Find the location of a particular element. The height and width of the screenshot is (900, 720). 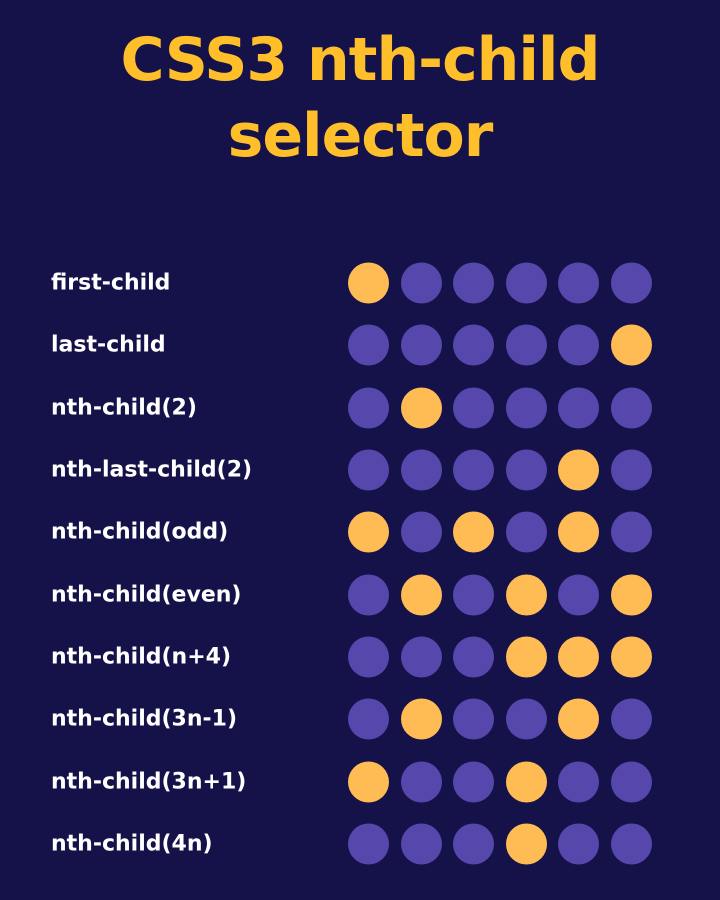

selector-row: nth-child(n+4) is located at coordinates (360, 657).